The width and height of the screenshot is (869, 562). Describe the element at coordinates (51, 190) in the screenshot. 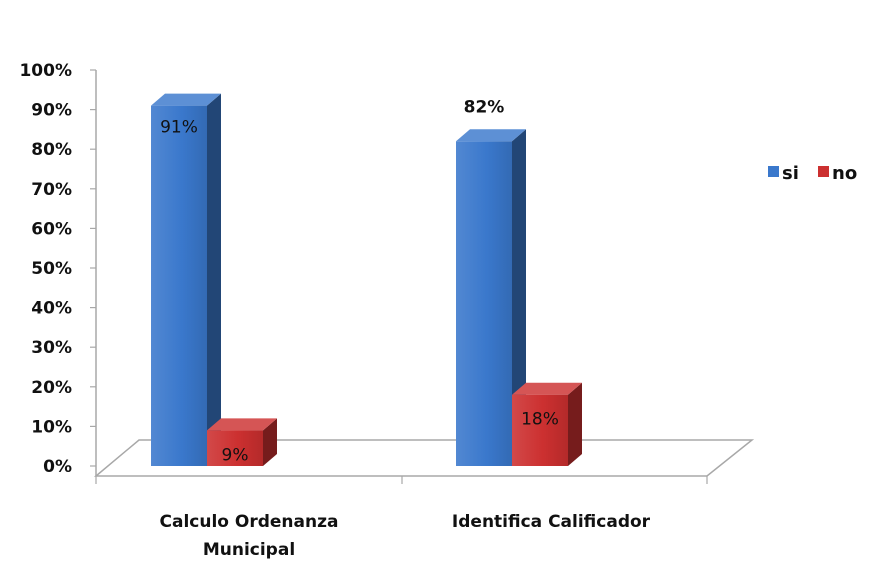

I see `y-tick-label: 70%` at that location.